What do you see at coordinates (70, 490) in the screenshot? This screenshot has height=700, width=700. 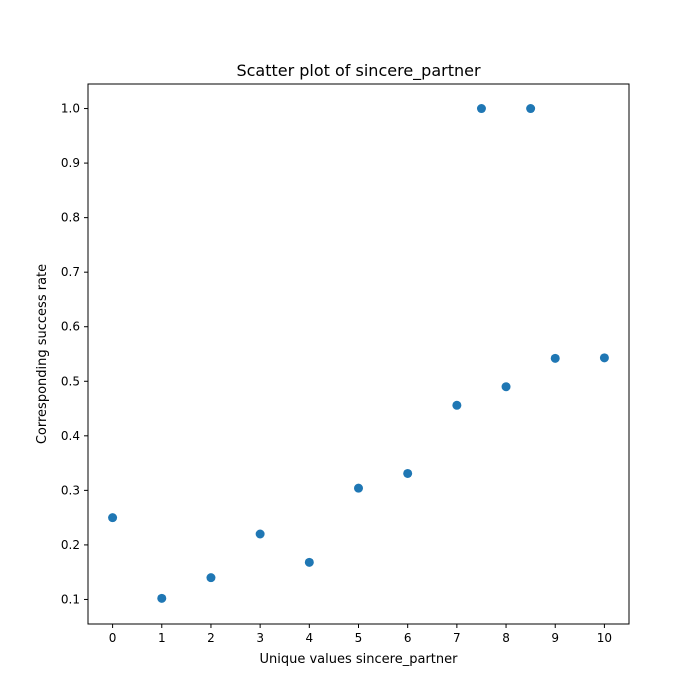 I see `y-tick-label: 0.3` at bounding box center [70, 490].